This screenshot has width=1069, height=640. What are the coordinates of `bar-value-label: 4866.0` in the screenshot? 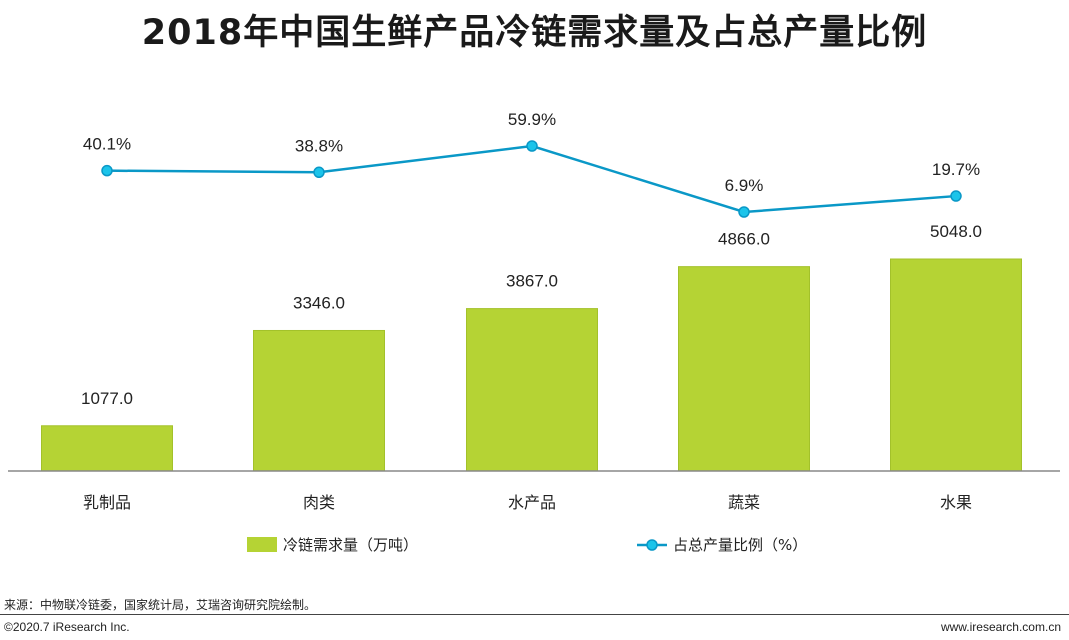 It's located at (744, 239).